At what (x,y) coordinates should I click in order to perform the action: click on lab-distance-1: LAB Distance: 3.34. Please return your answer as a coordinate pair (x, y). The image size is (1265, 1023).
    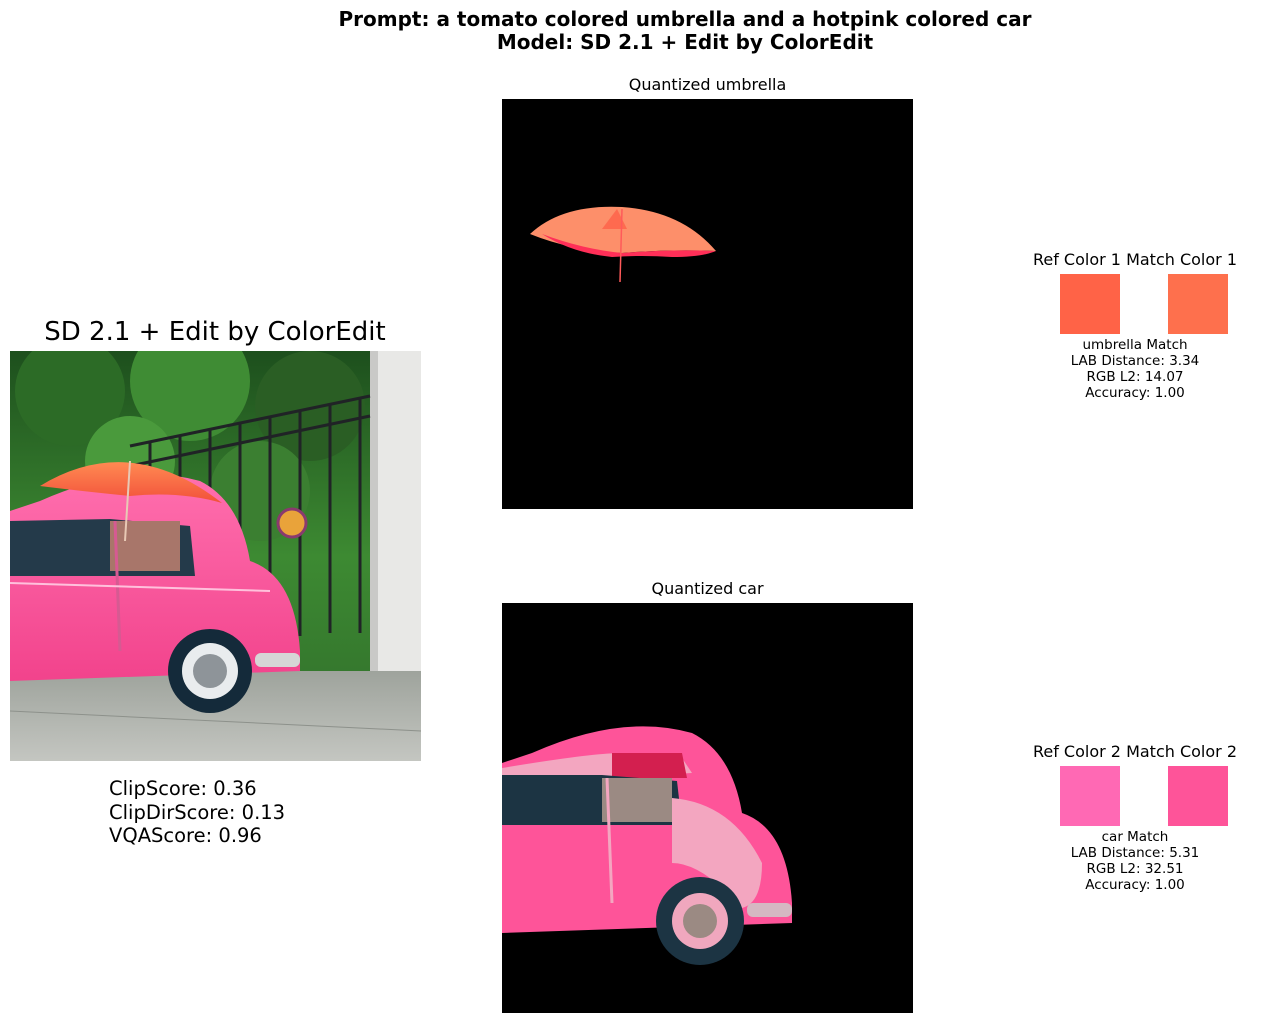
    Looking at the image, I should click on (1135, 361).